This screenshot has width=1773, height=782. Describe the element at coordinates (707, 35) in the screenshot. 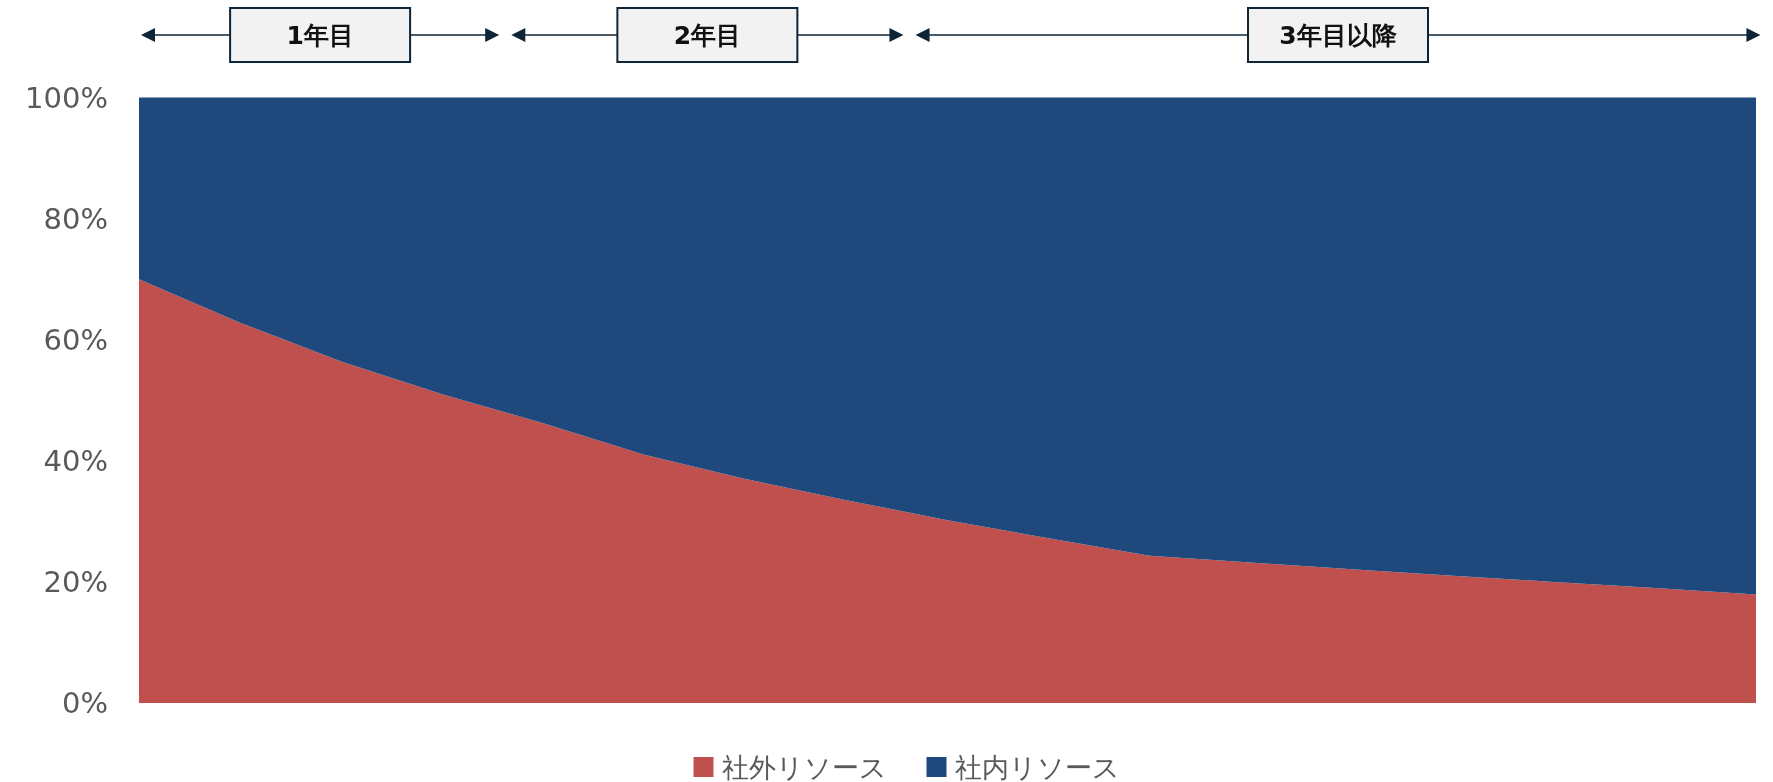

I see `text: 2年目` at that location.